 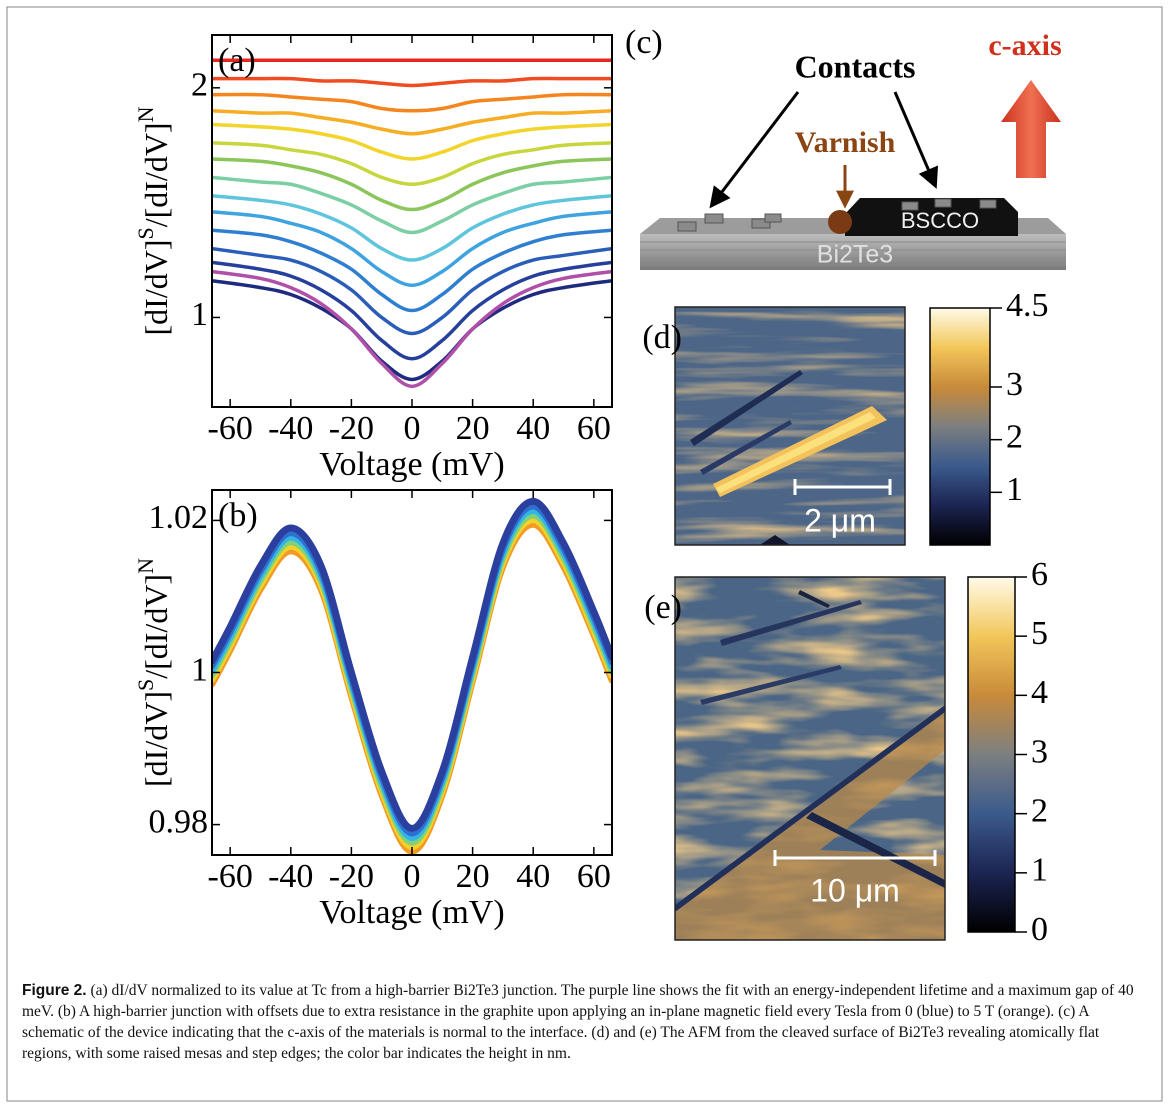 What do you see at coordinates (237, 60) in the screenshot?
I see `panel-label: (a)` at bounding box center [237, 60].